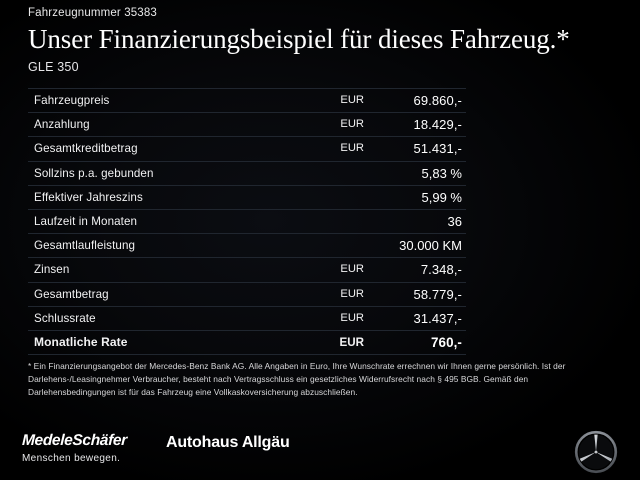 This screenshot has height=480, width=640. I want to click on row-label: Schlussrate, so click(173, 318).